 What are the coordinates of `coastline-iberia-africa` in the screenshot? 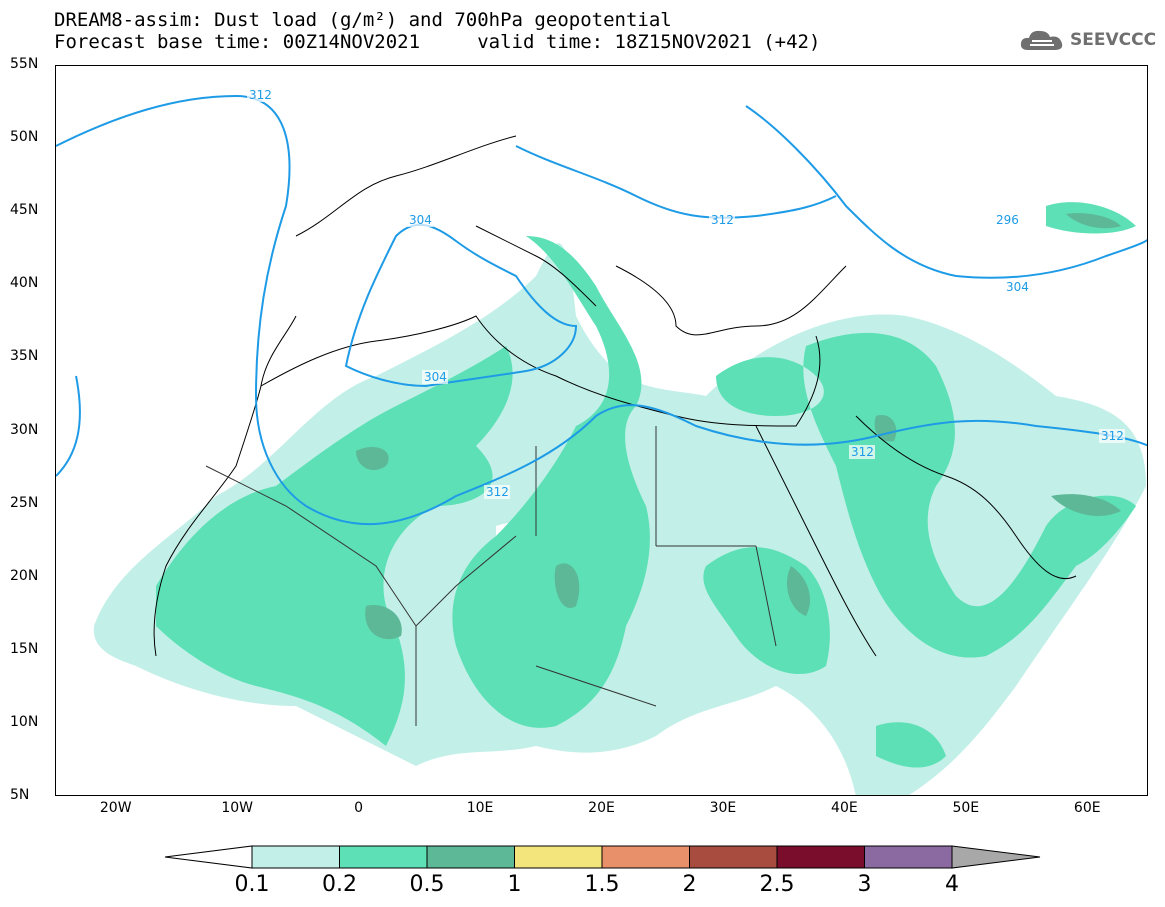 It's located at (225, 486).